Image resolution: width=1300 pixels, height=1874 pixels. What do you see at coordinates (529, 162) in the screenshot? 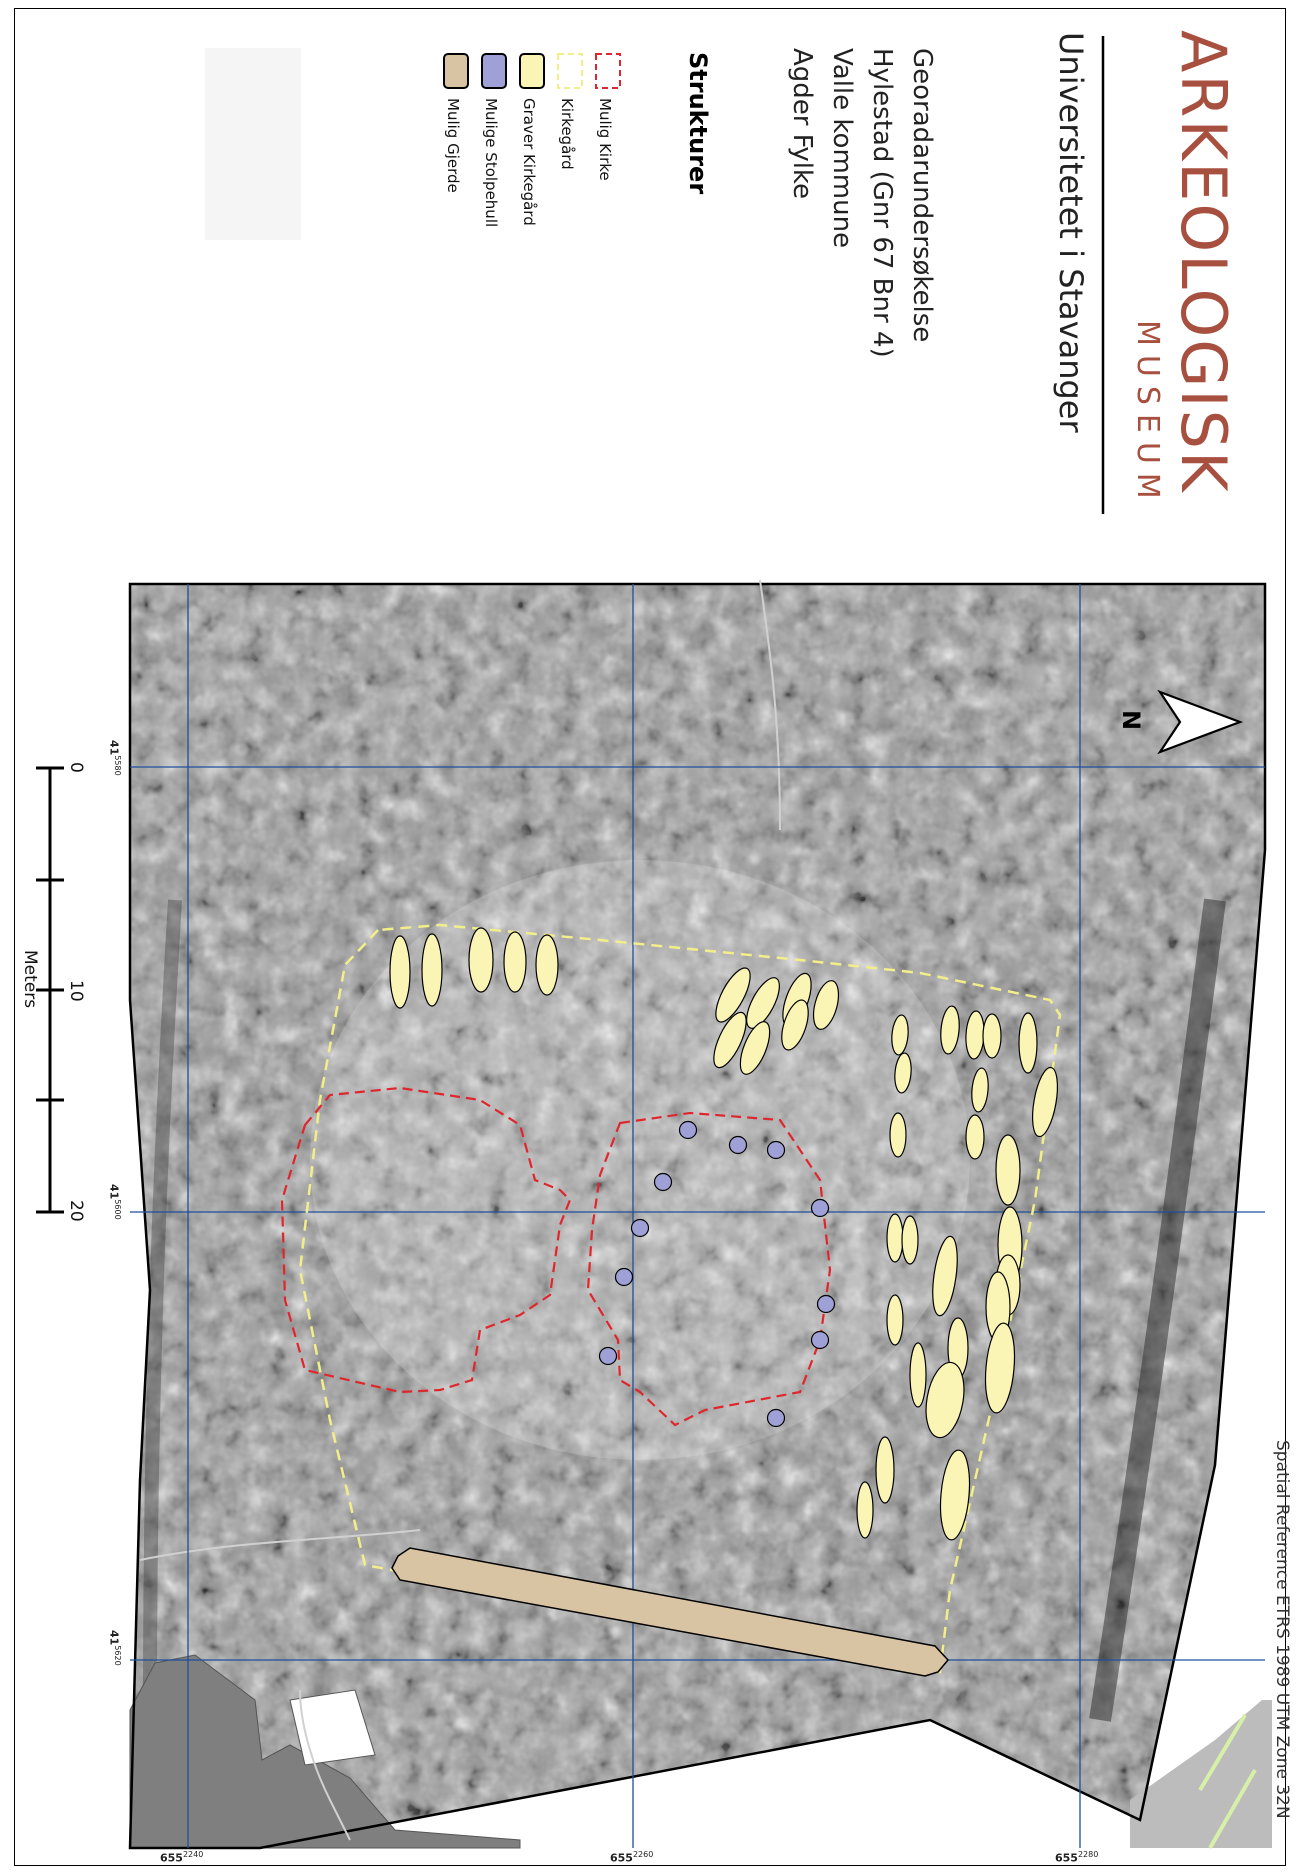
I see `legend-label-graver: Graver Kirkegård` at bounding box center [529, 162].